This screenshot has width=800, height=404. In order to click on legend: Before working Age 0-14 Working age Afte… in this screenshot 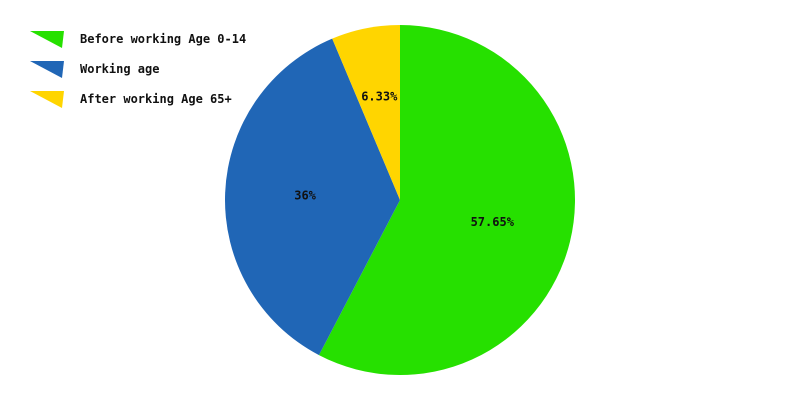, I will do `click(158, 69)`.